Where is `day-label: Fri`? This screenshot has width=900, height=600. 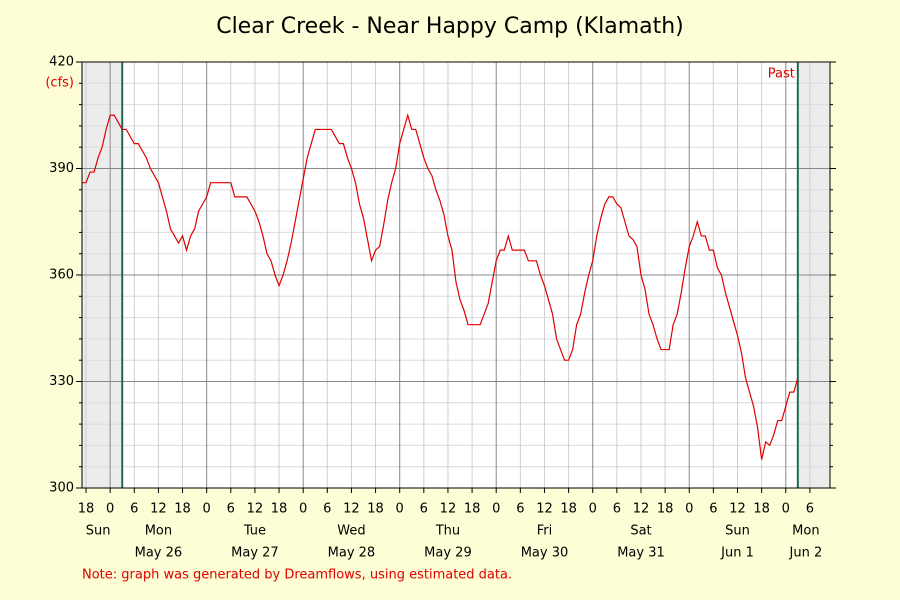 day-label: Fri is located at coordinates (545, 531).